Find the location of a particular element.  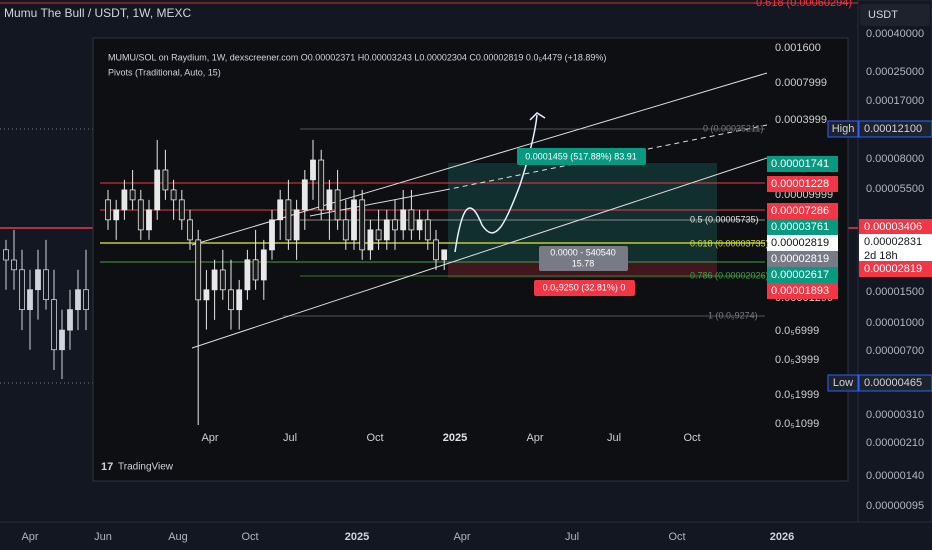

stop-label-box is located at coordinates (584, 288).